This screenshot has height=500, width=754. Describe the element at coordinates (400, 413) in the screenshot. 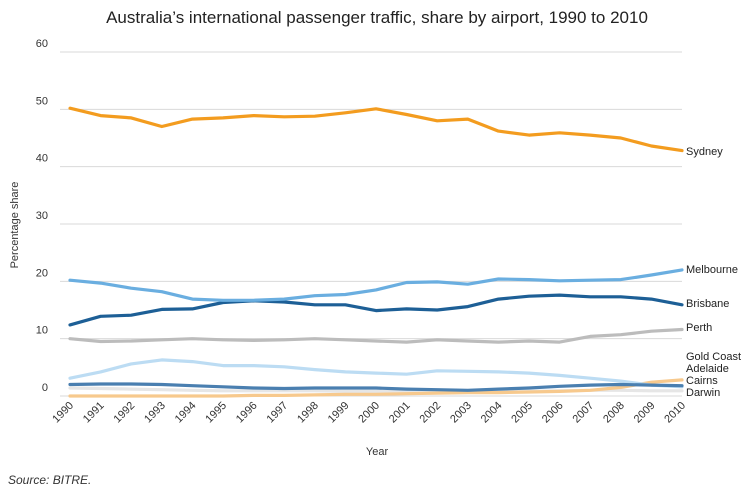

I see `x-tick-label: 2001` at that location.